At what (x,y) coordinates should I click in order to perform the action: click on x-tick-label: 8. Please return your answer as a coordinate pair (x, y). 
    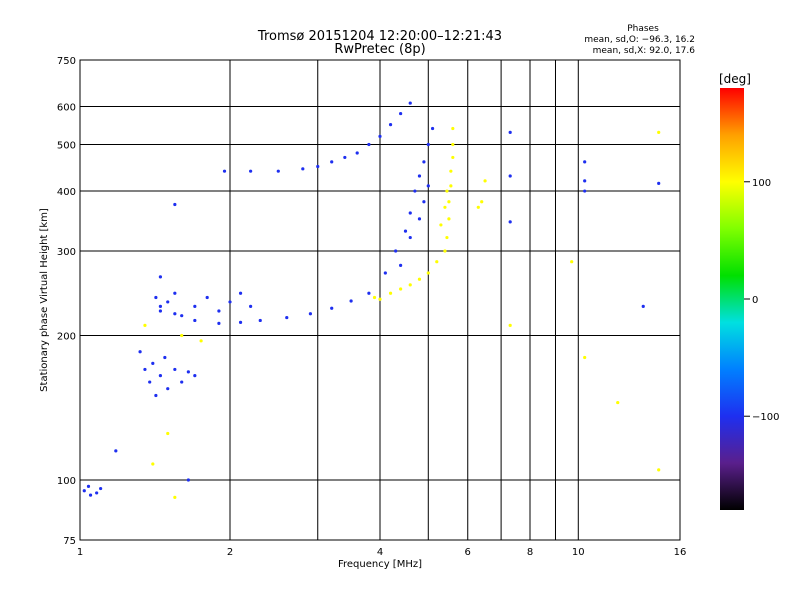
    Looking at the image, I should click on (530, 552).